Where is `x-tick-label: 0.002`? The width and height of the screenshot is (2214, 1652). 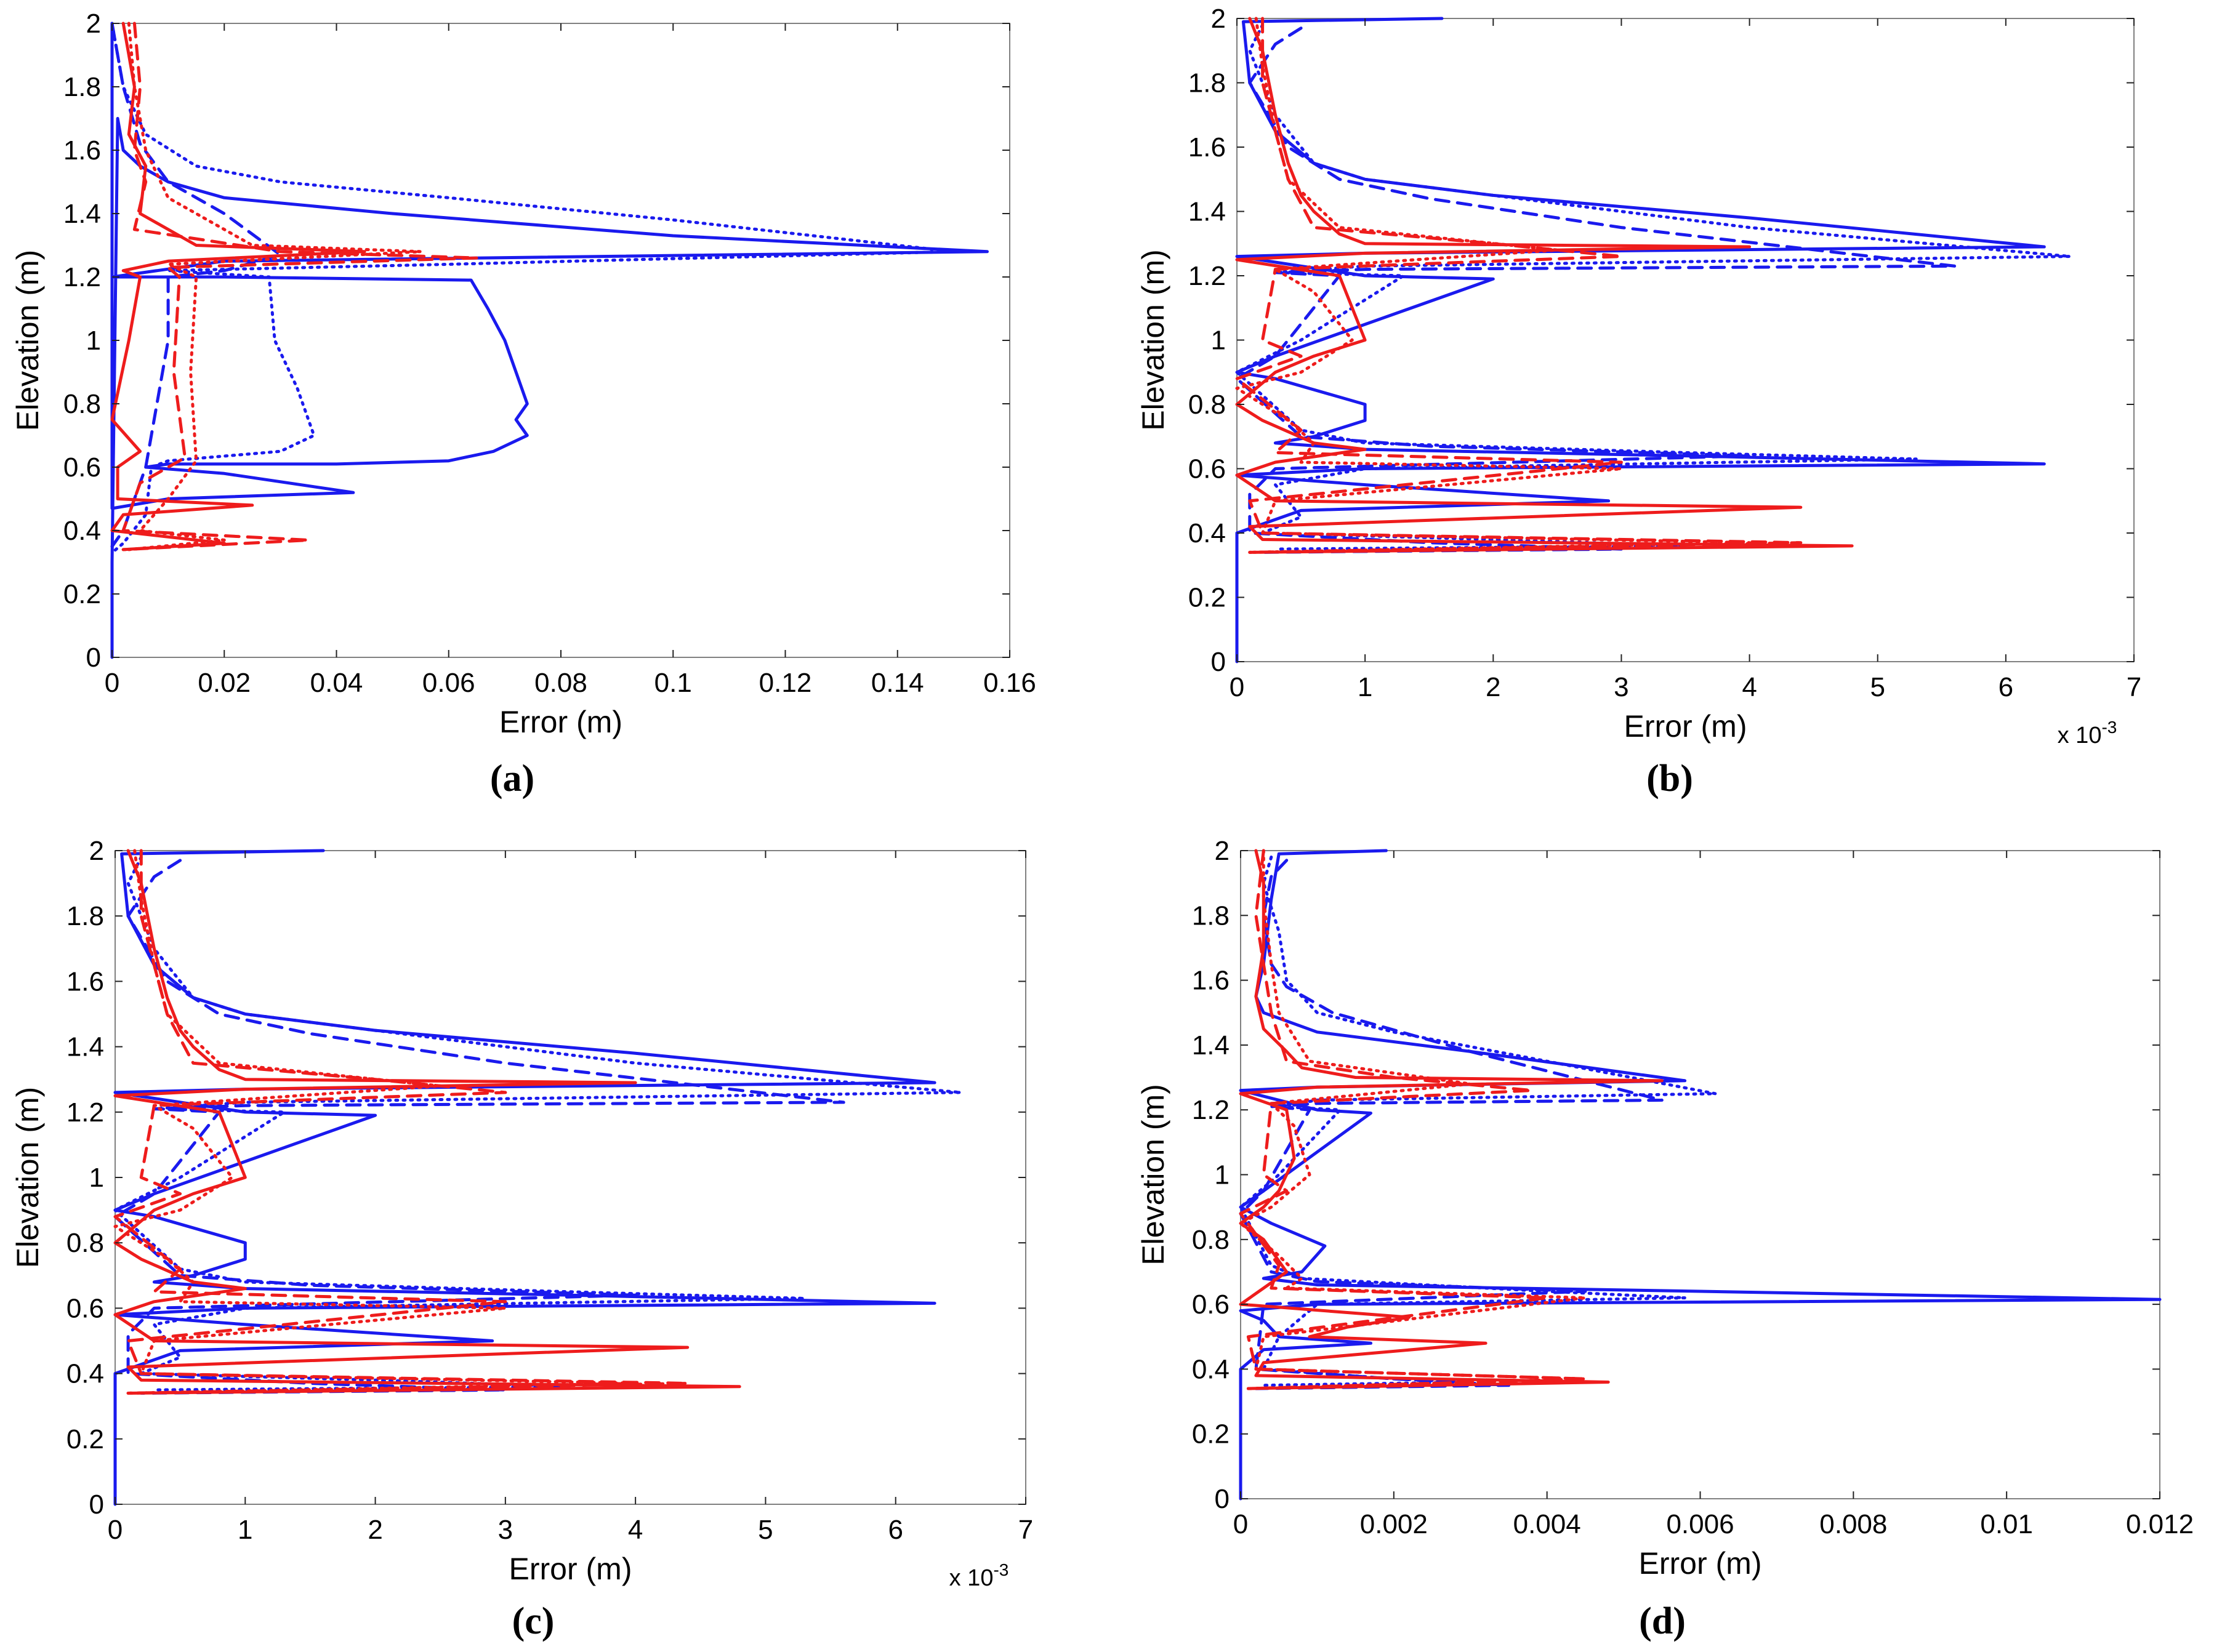 x-tick-label: 0.002 is located at coordinates (1394, 1524).